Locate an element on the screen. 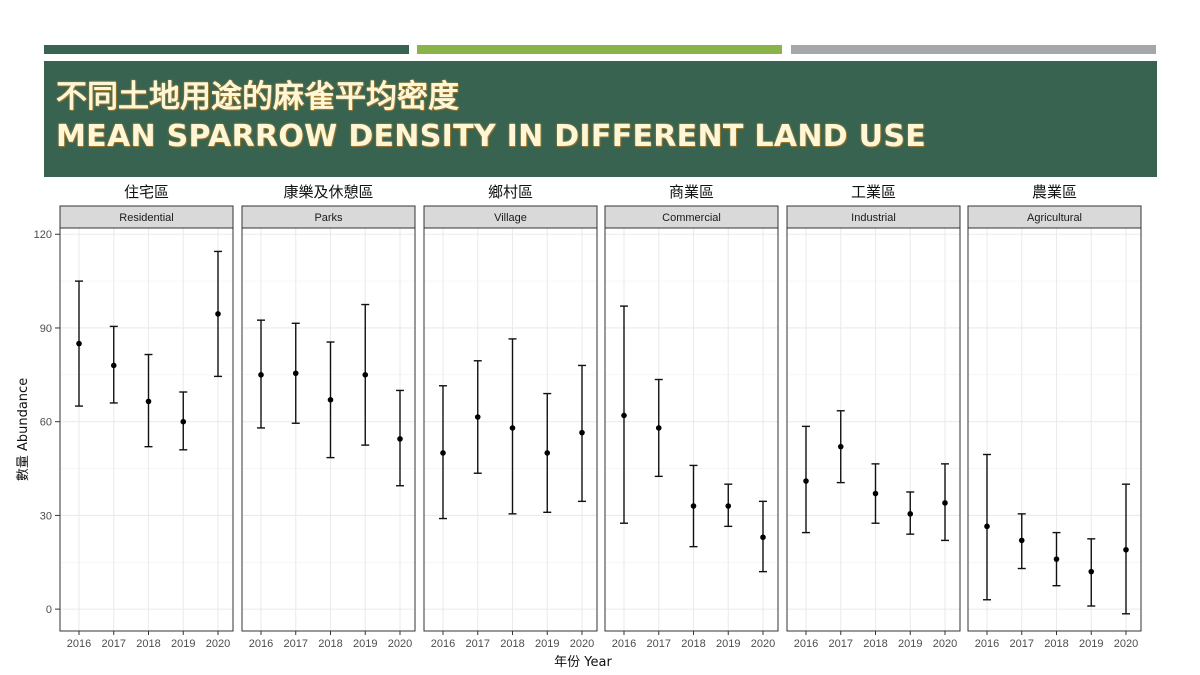 The height and width of the screenshot is (675, 1200). facet-panel-agricultural: 農業區 Agricultural 2016 2017 2018 2019 2020 is located at coordinates (1054, 416).